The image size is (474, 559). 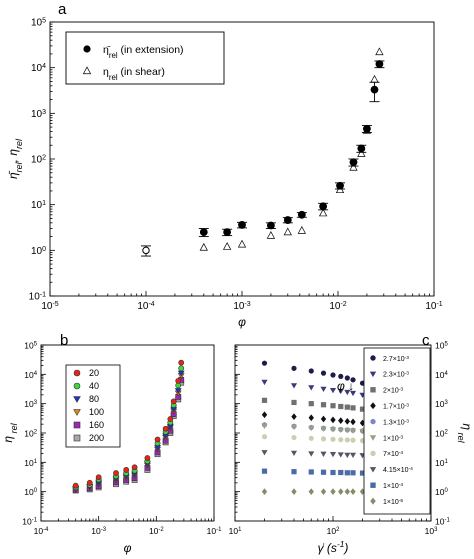 I want to click on x-tick-label: 10³, so click(x=431, y=531).